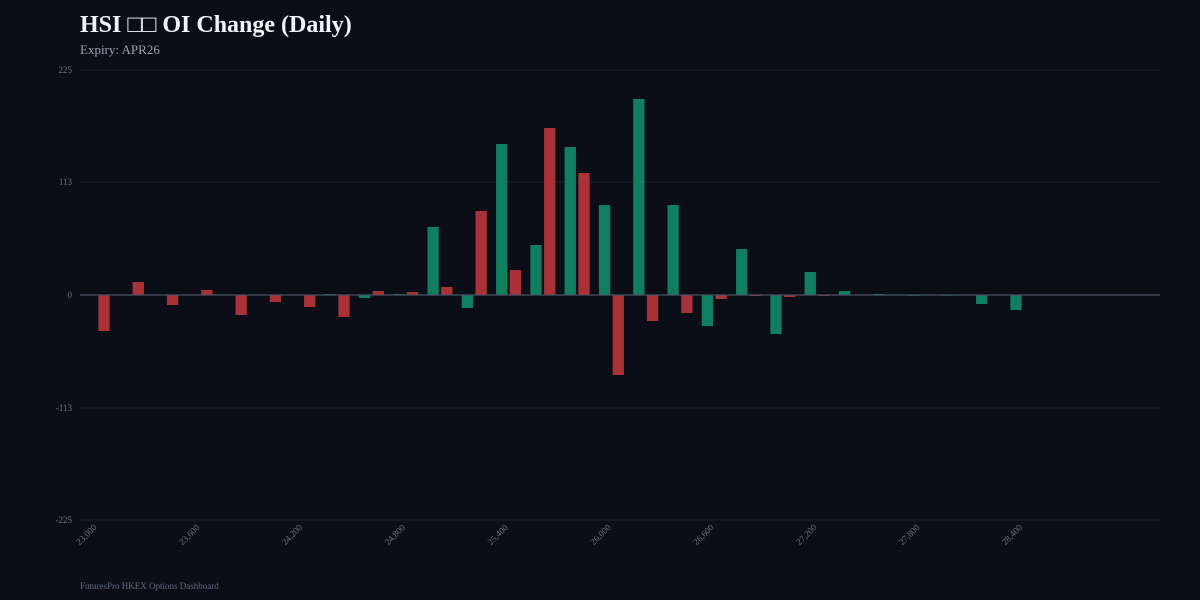 This screenshot has height=600, width=1200. Describe the element at coordinates (497, 534) in the screenshot. I see `x-tick-label: 25,400` at that location.